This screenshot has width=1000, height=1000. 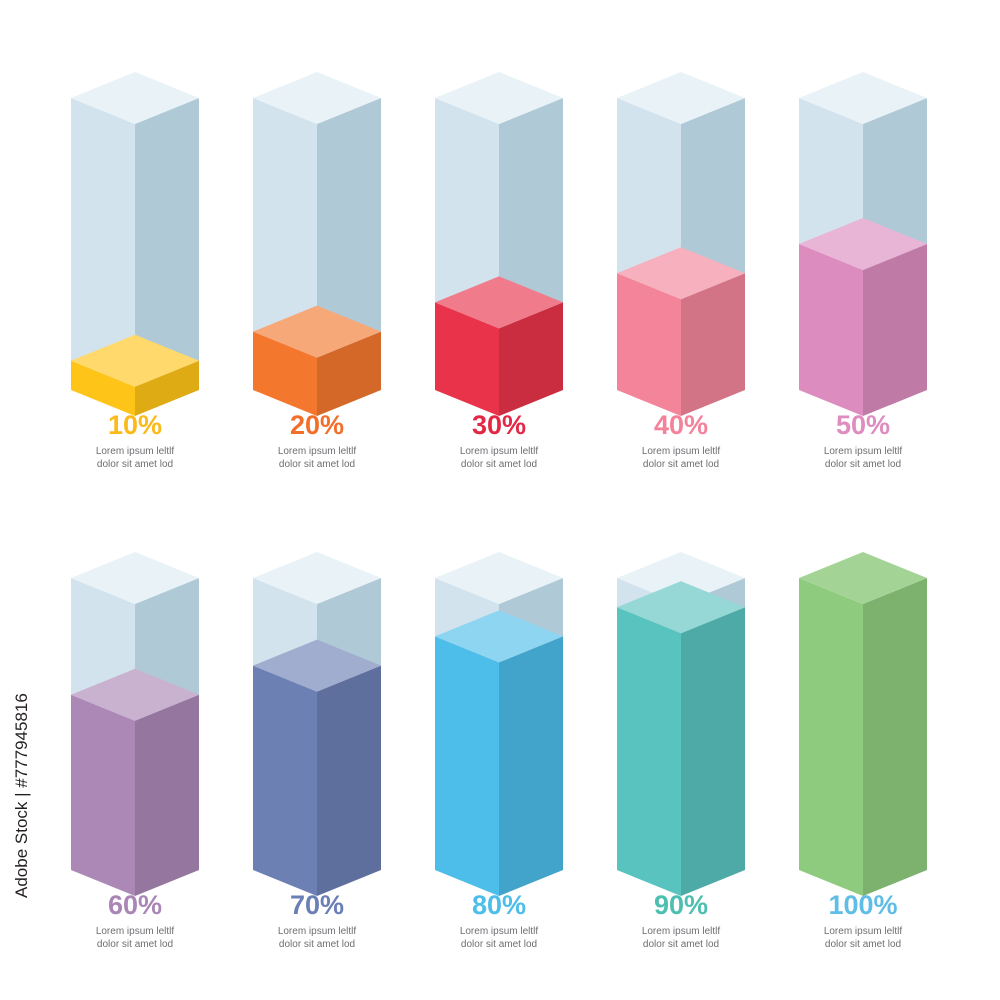 I want to click on stock-id-watermark: Adobe Stock | #777945816, so click(x=21, y=795).